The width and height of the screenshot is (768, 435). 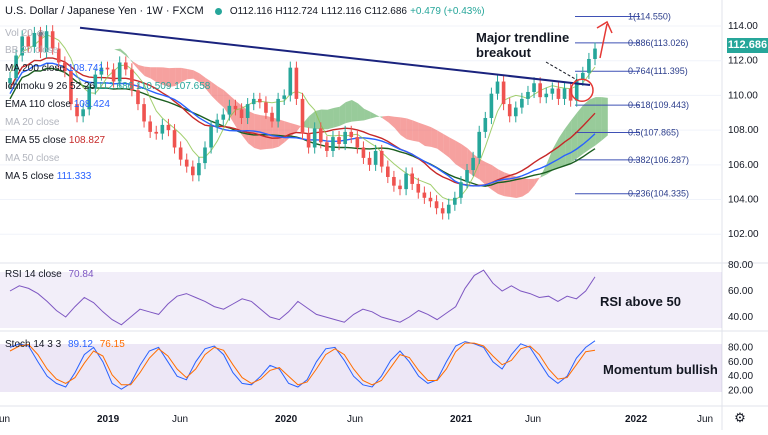 What do you see at coordinates (218, 11) in the screenshot?
I see `market-status-icon` at bounding box center [218, 11].